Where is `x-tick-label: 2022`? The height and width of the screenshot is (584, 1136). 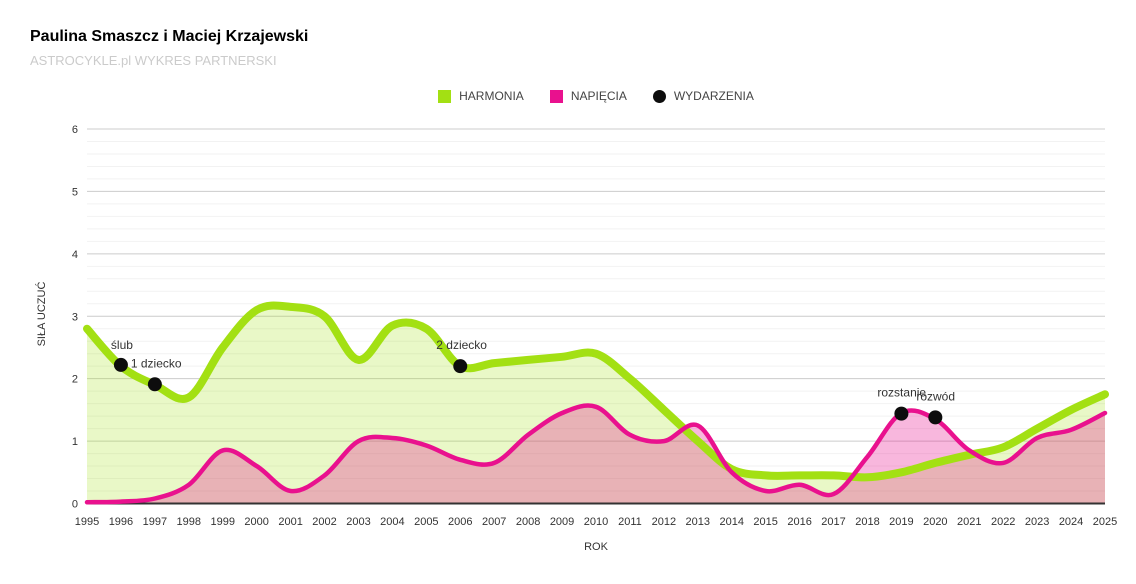
x-tick-label: 2022 is located at coordinates (1003, 522).